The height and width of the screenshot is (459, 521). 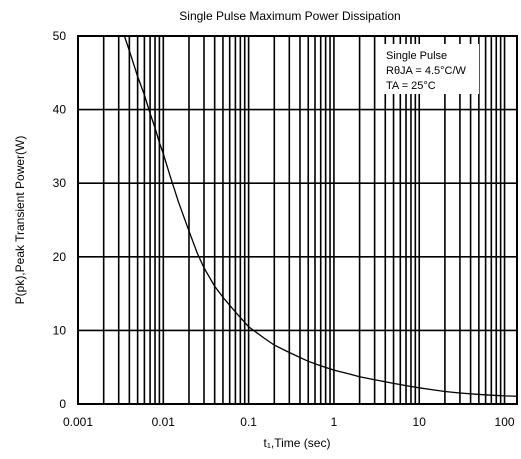 I want to click on x-tick-label: 1, so click(x=334, y=422).